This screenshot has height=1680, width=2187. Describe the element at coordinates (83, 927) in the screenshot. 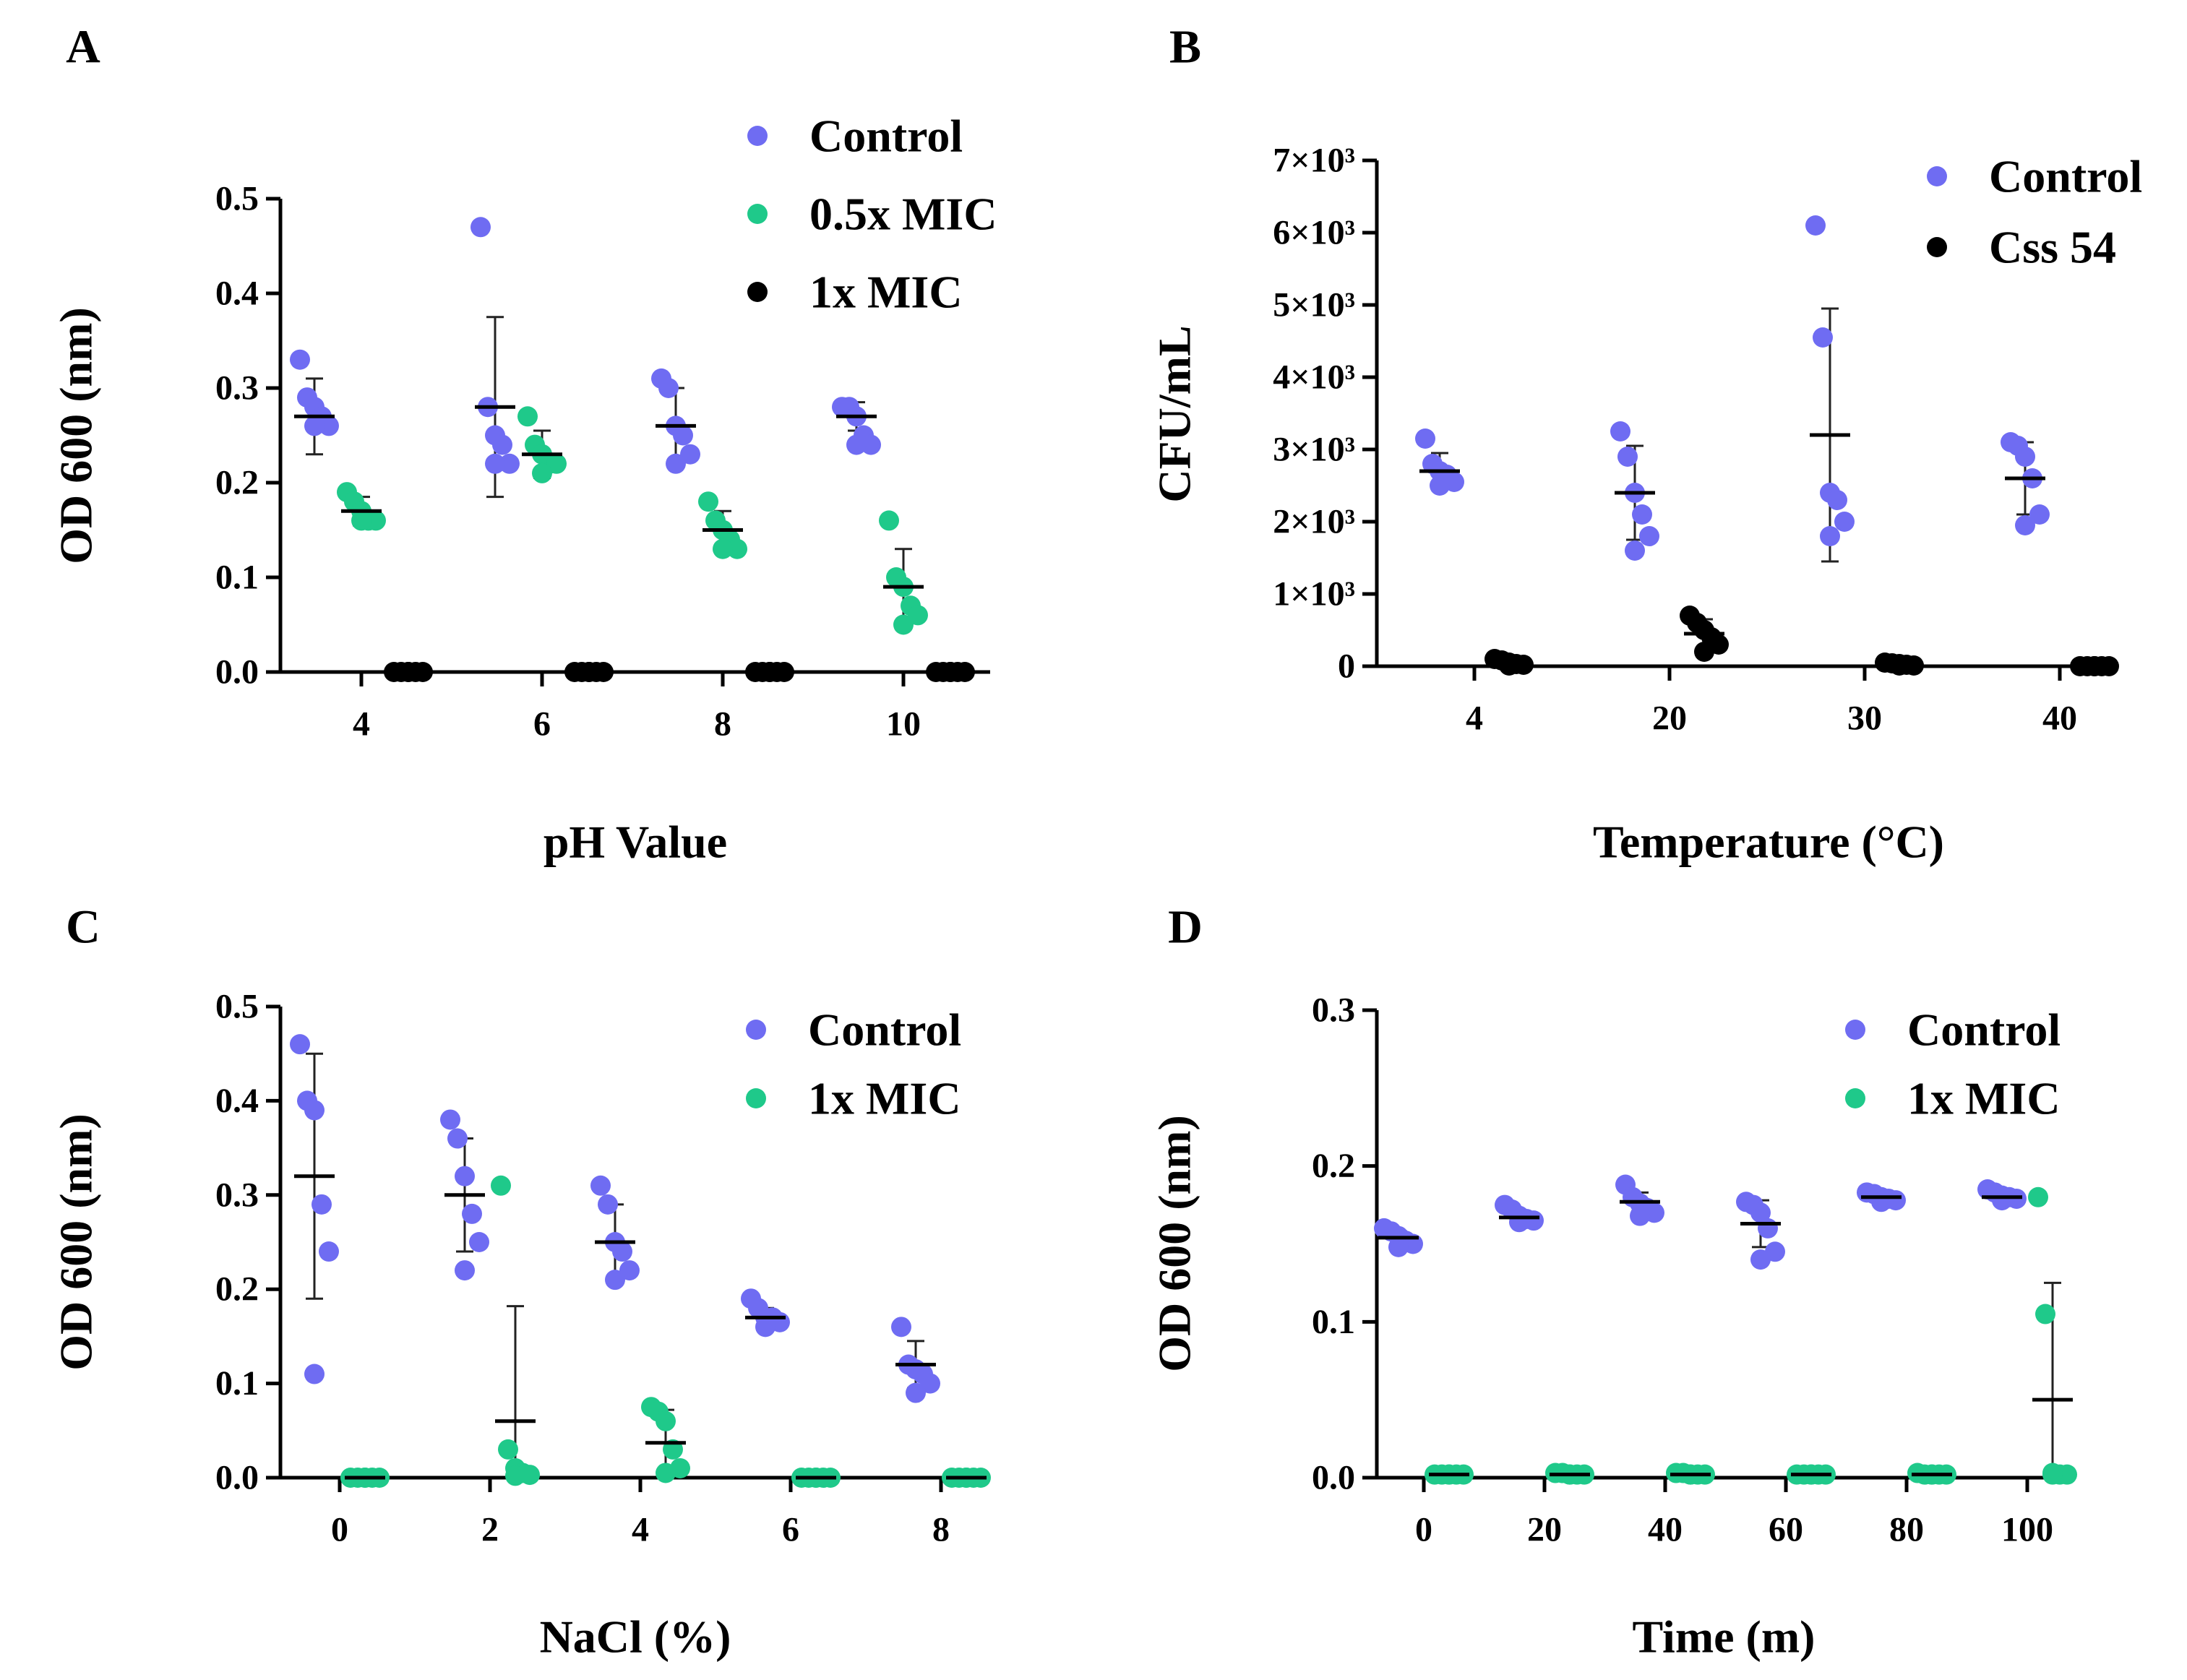

I see `panel-letter: C` at that location.